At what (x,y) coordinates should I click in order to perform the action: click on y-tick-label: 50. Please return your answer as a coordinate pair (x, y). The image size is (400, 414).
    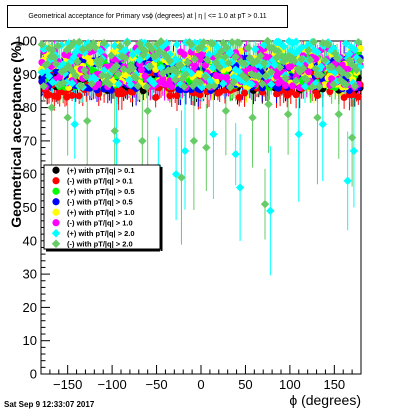
    Looking at the image, I should click on (30, 207).